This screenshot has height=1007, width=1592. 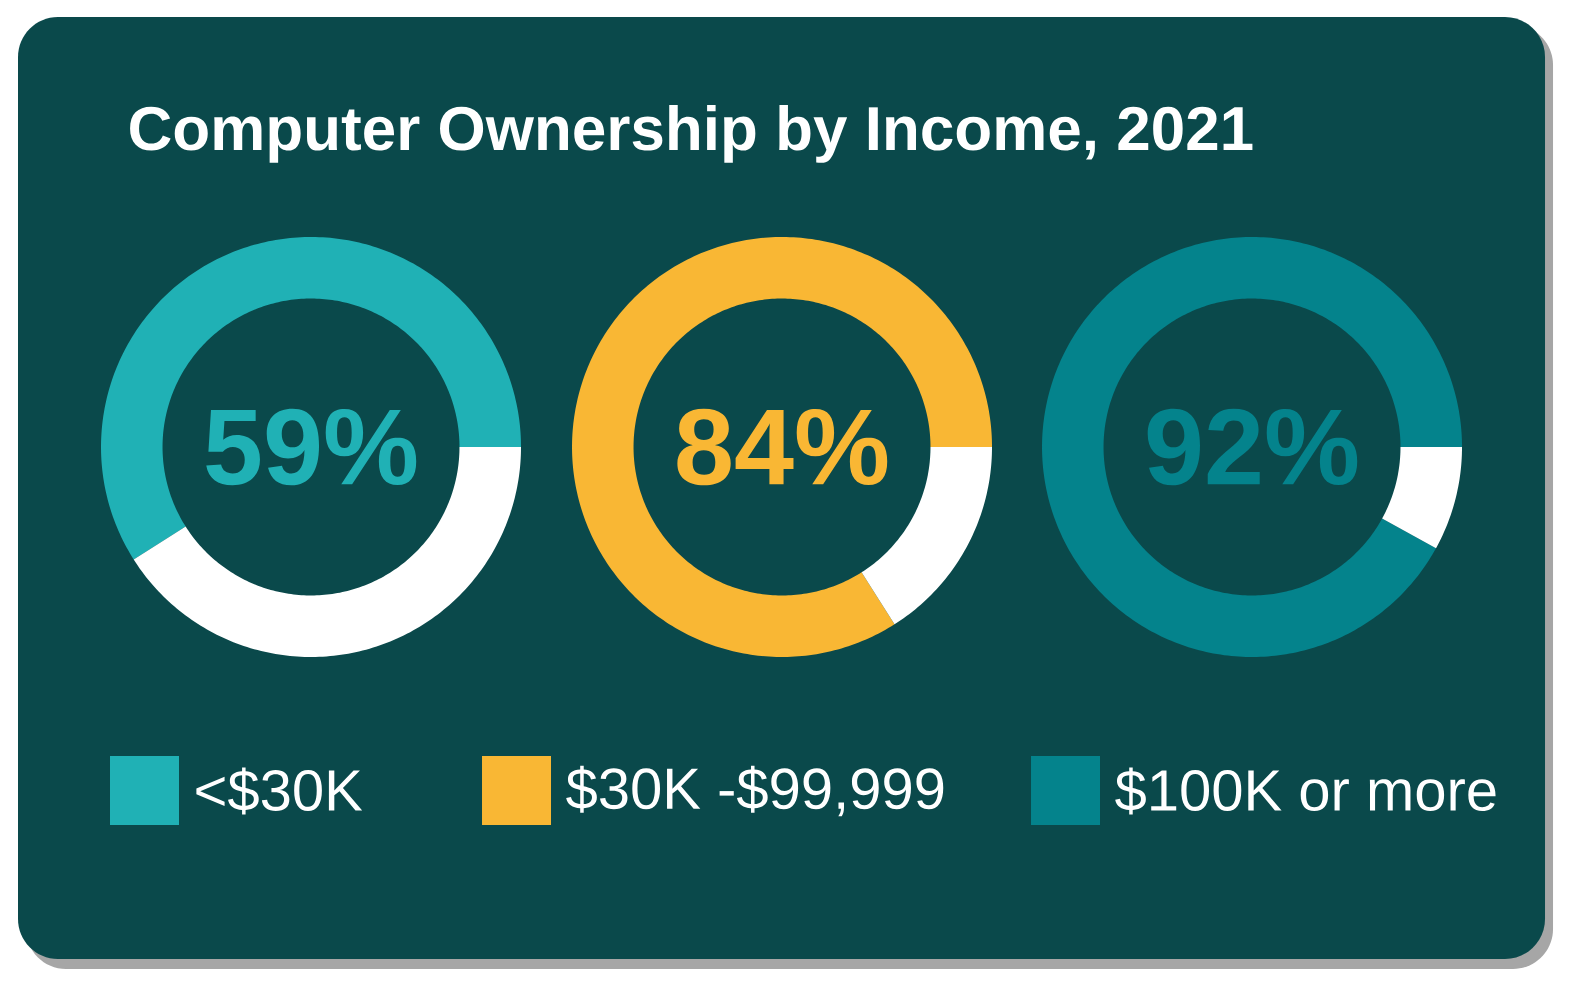 I want to click on text: Computer Ownership by Income, 2021, so click(x=691, y=134).